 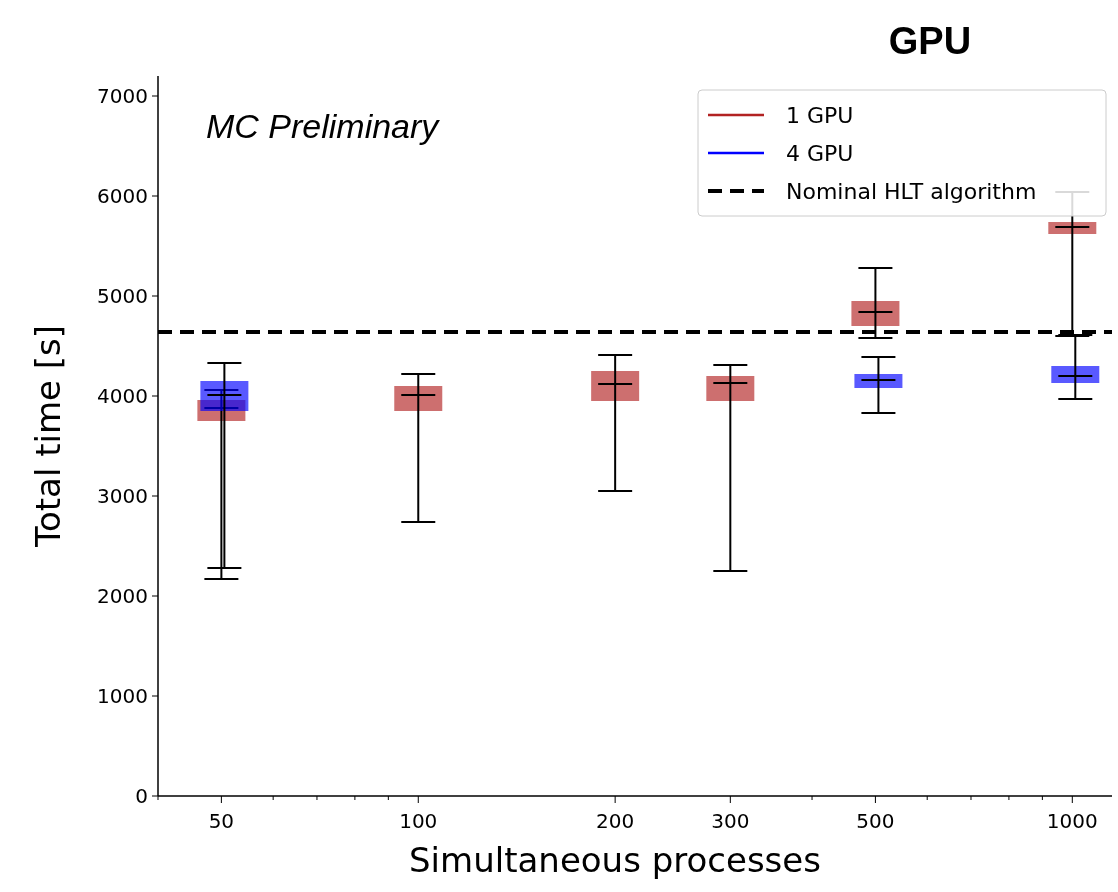 I want to click on x-tick-label: 100, so click(x=418, y=821).